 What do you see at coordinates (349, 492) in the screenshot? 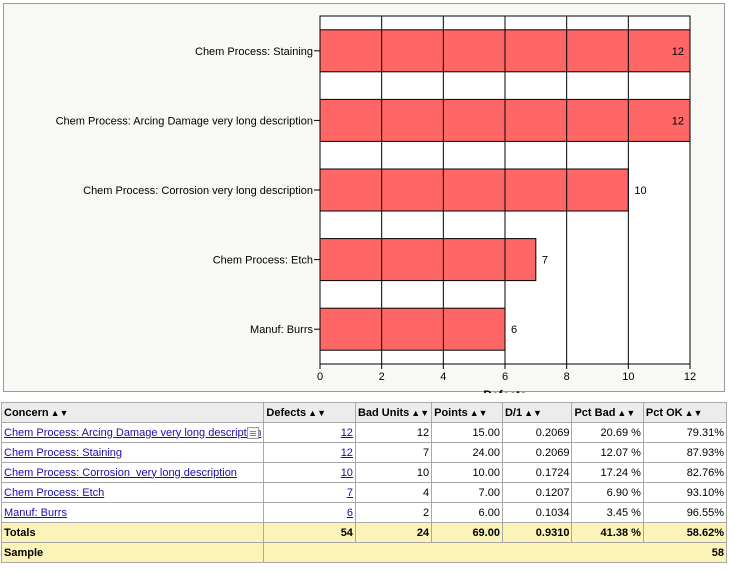
I see `defects-link: 7` at bounding box center [349, 492].